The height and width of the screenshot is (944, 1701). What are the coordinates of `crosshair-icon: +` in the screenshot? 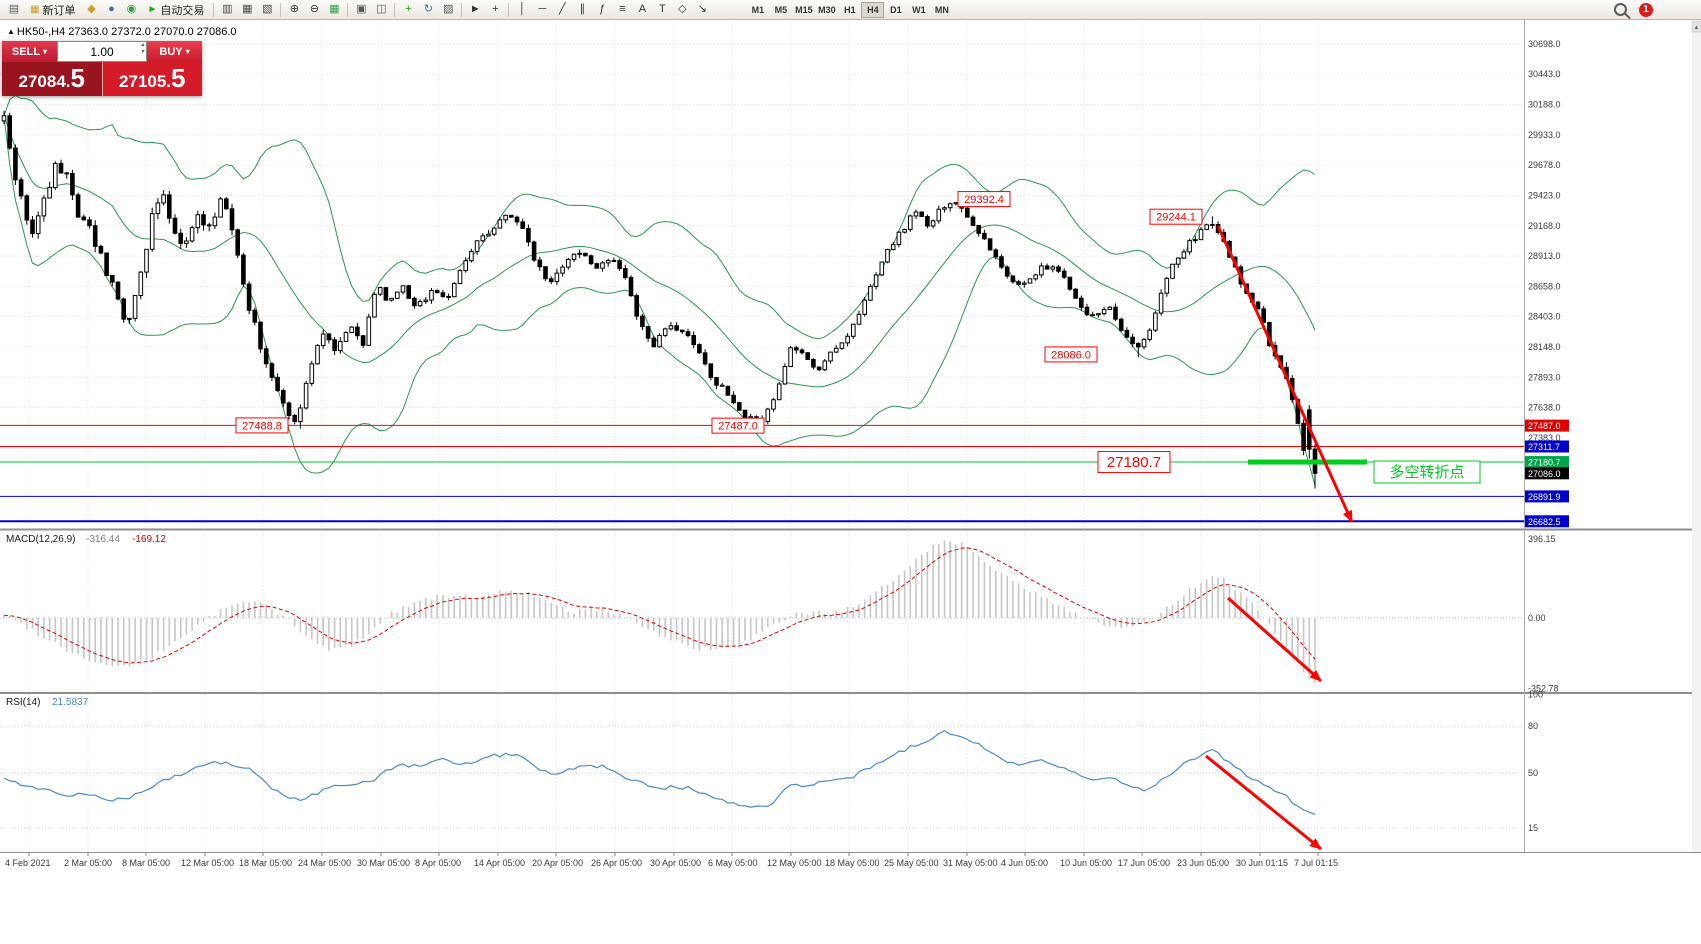 It's located at (495, 9).